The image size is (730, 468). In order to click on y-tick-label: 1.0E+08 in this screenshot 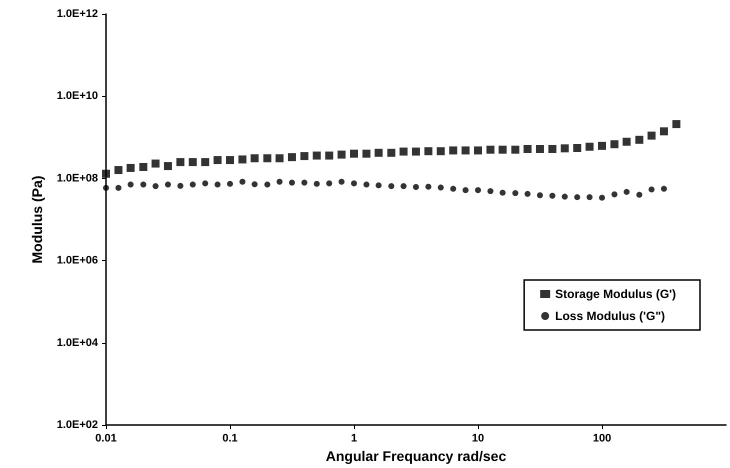, I will do `click(77, 178)`.